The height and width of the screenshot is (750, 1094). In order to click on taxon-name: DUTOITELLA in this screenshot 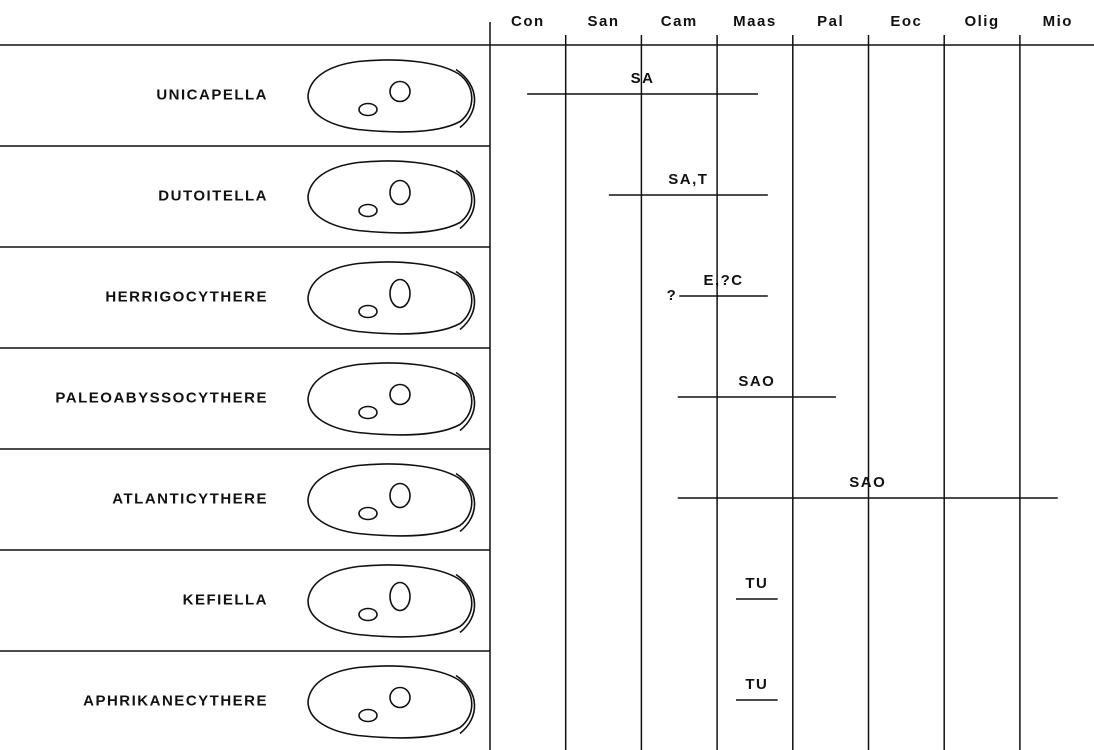, I will do `click(213, 195)`.